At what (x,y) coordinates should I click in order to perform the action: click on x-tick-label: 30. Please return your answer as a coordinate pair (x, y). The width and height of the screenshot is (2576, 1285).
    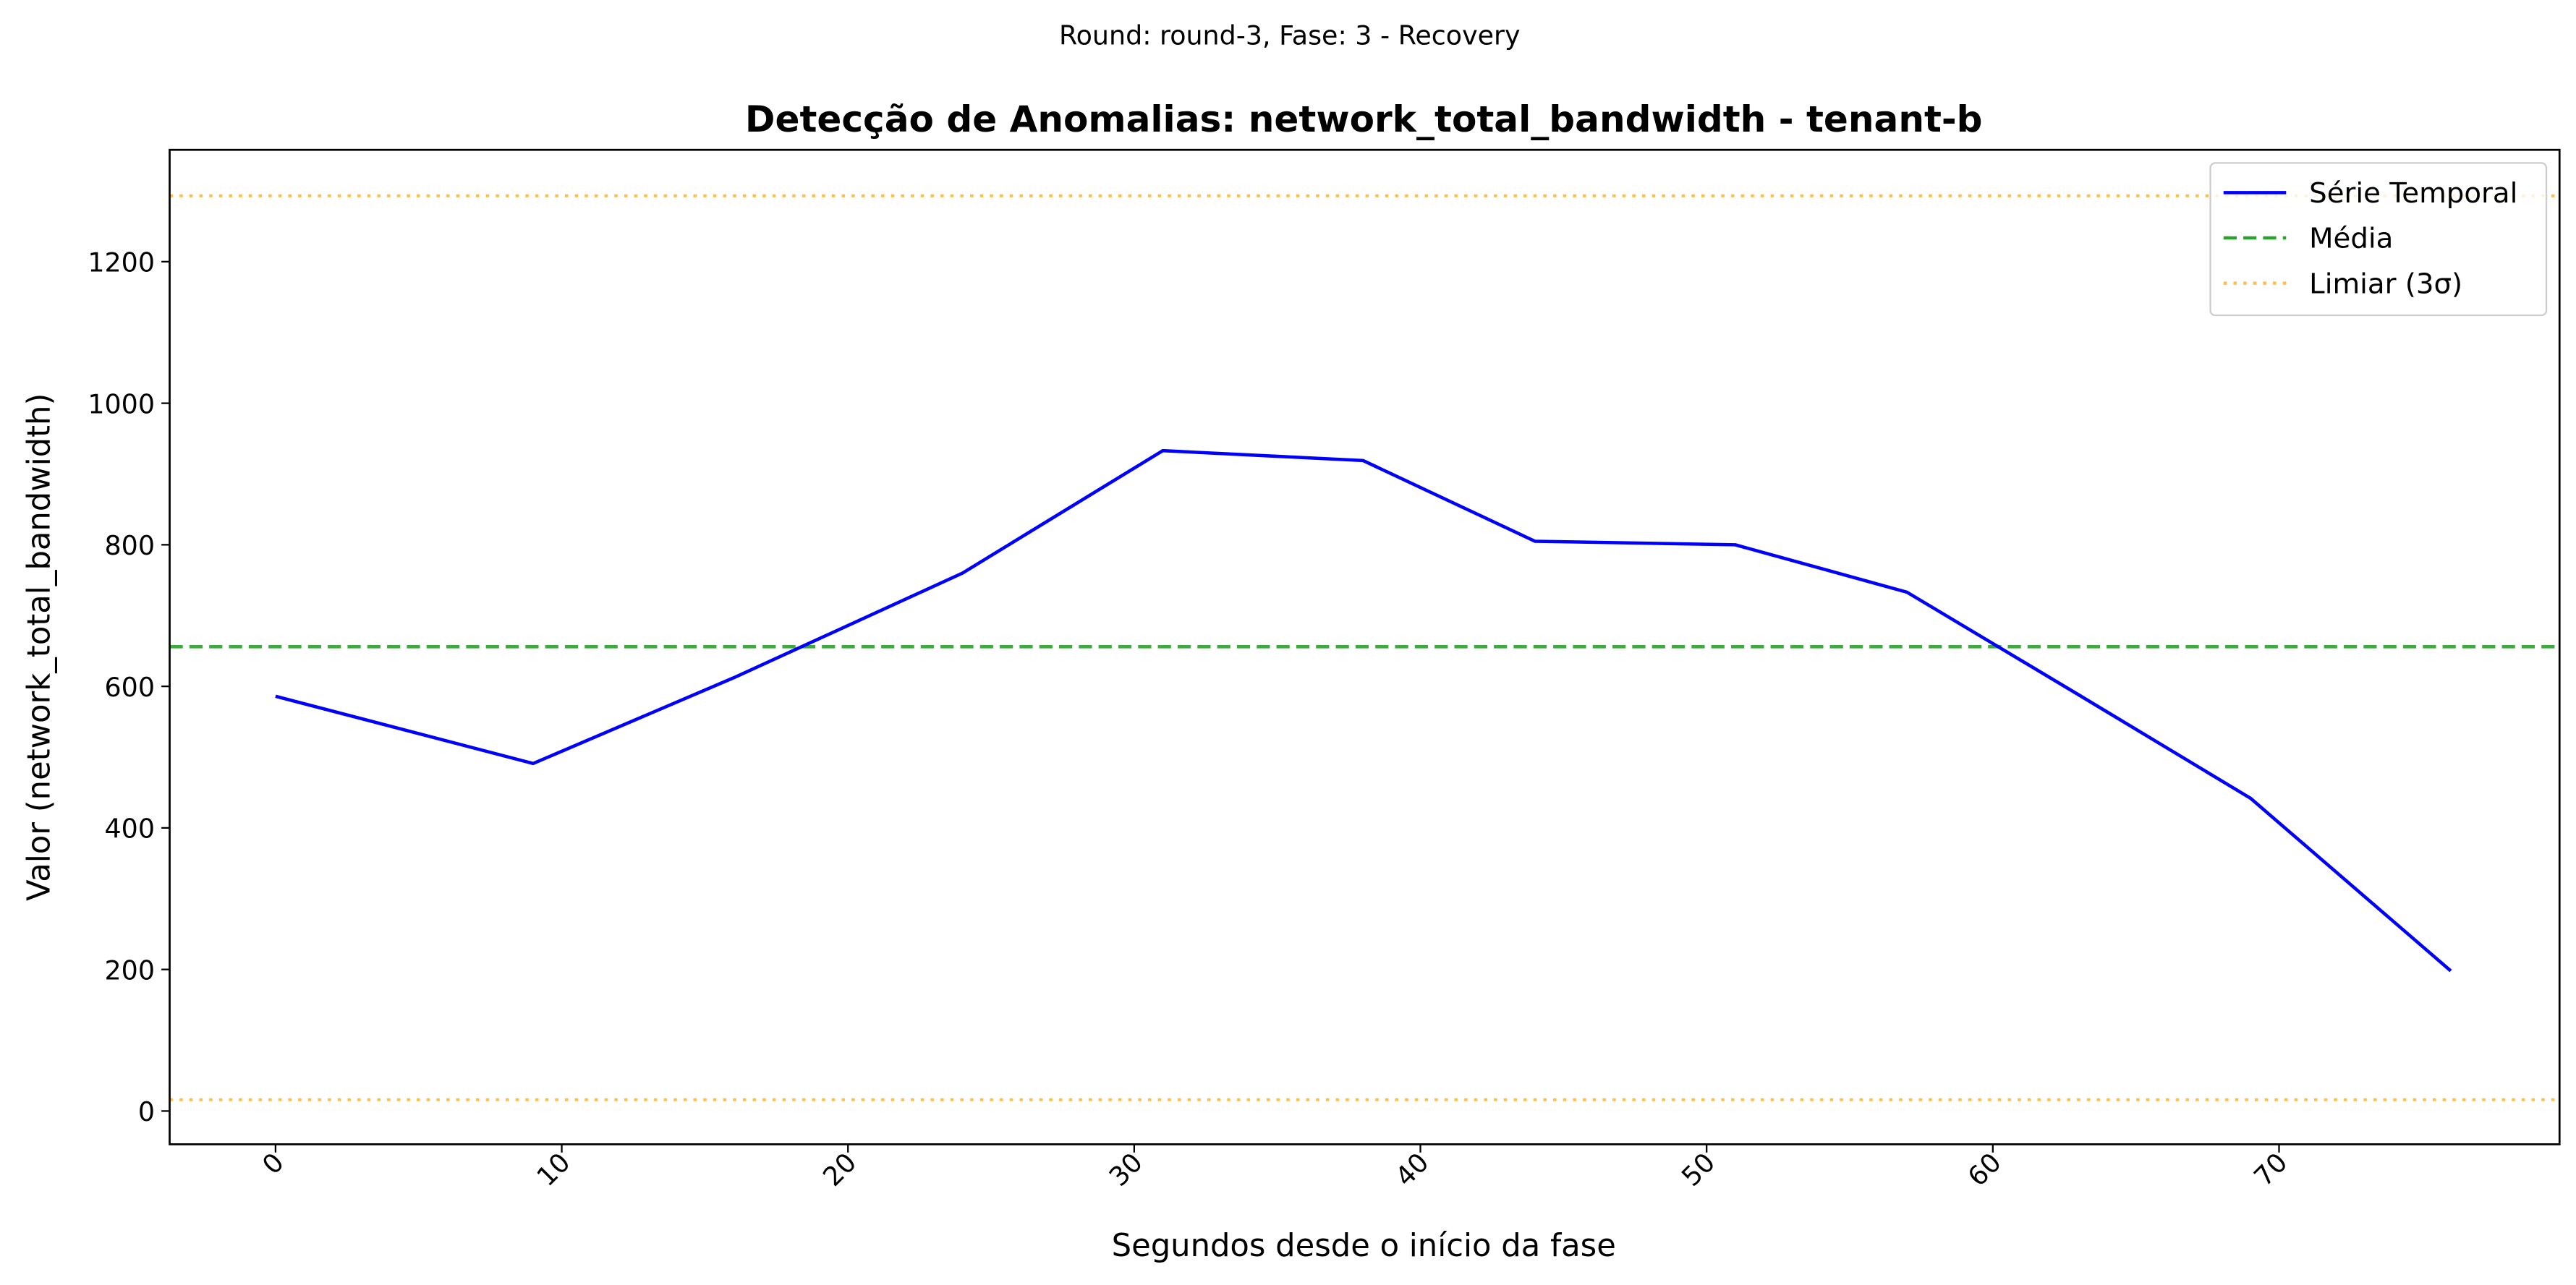
    Looking at the image, I should click on (1126, 1169).